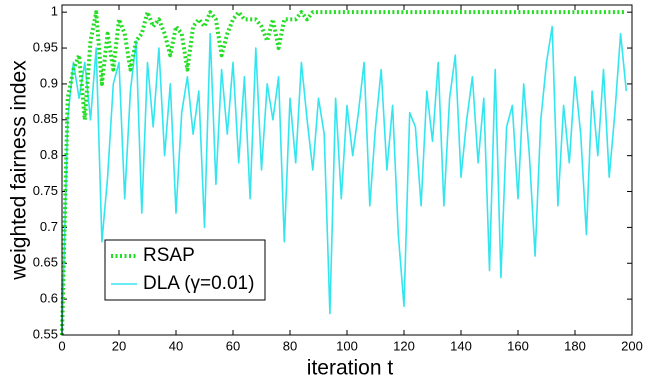 This screenshot has height=388, width=649. What do you see at coordinates (19, 170) in the screenshot?
I see `y-axis-label: weighted fairness index` at bounding box center [19, 170].